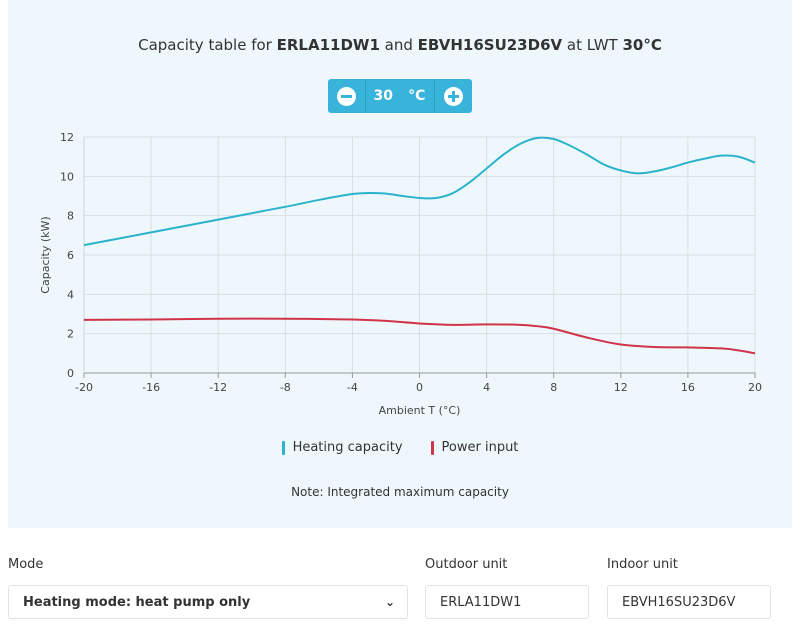 The image size is (800, 640). Describe the element at coordinates (679, 602) in the screenshot. I see `indoor-unit-value: EBVH16SU23D6V` at that location.